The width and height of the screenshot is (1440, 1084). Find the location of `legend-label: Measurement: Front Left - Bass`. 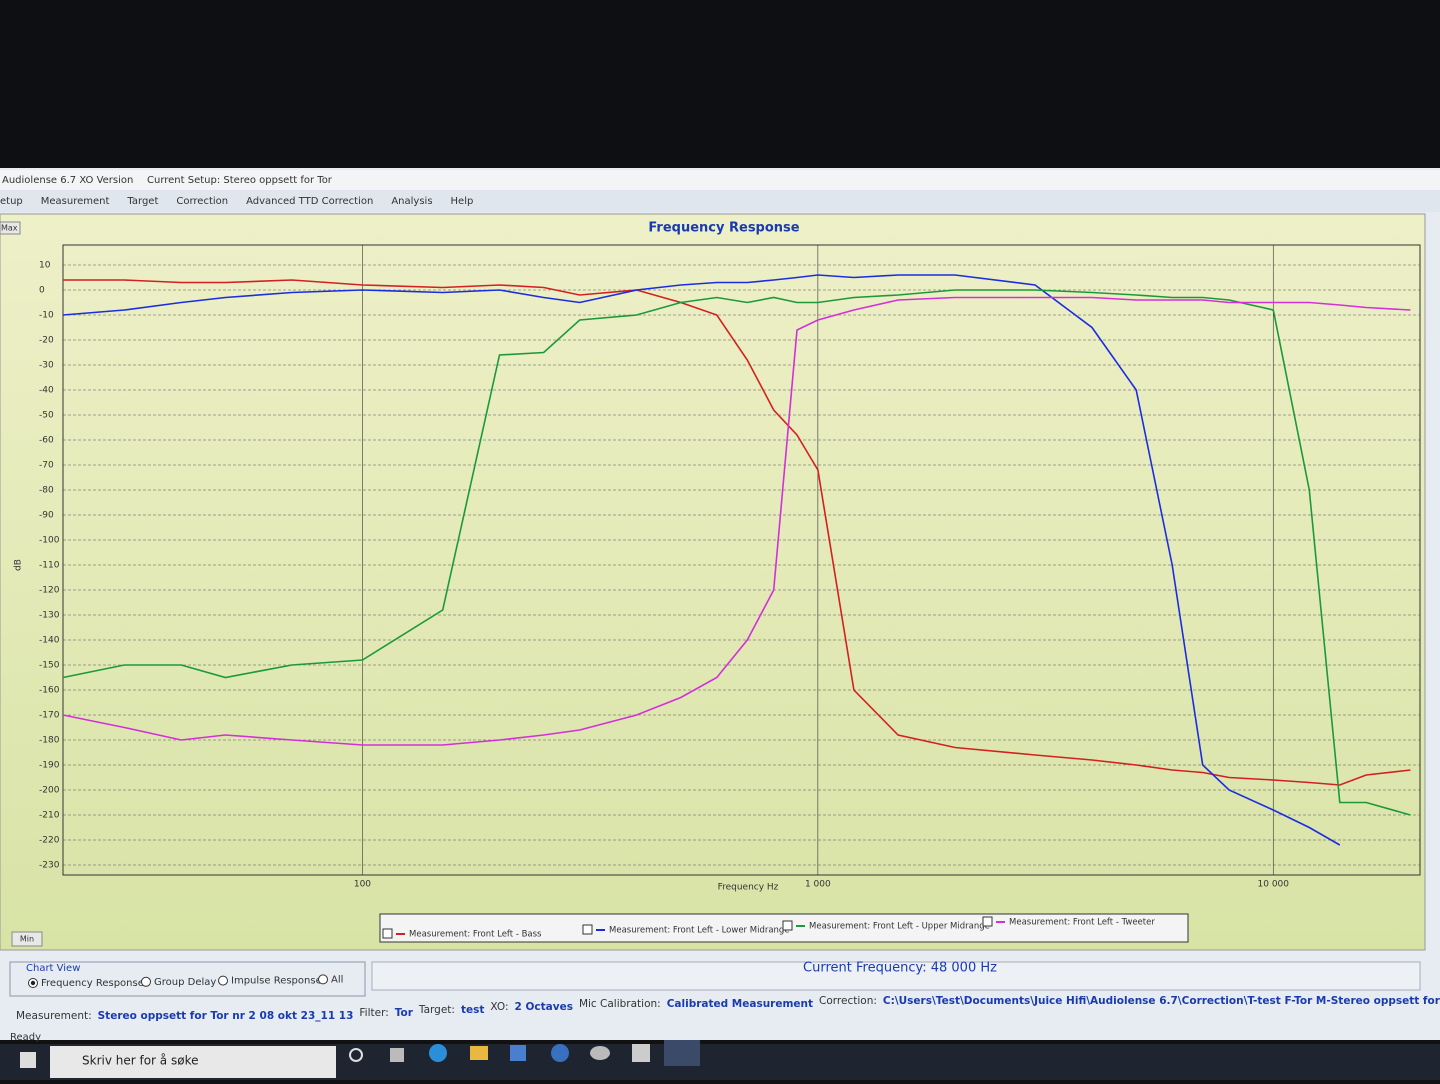

legend-label: Measurement: Front Left - Bass is located at coordinates (475, 935).